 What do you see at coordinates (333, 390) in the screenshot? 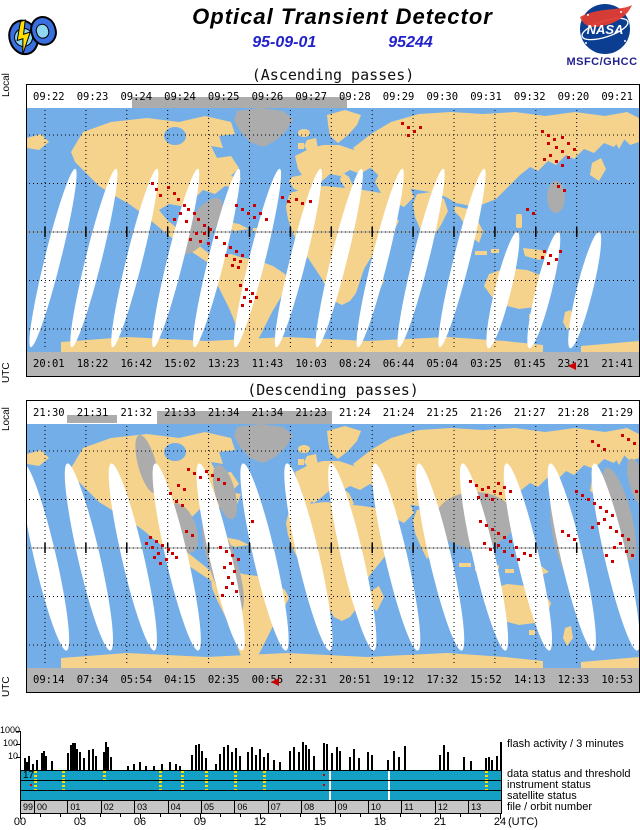
I see `descending-title: (Descending passes)` at bounding box center [333, 390].